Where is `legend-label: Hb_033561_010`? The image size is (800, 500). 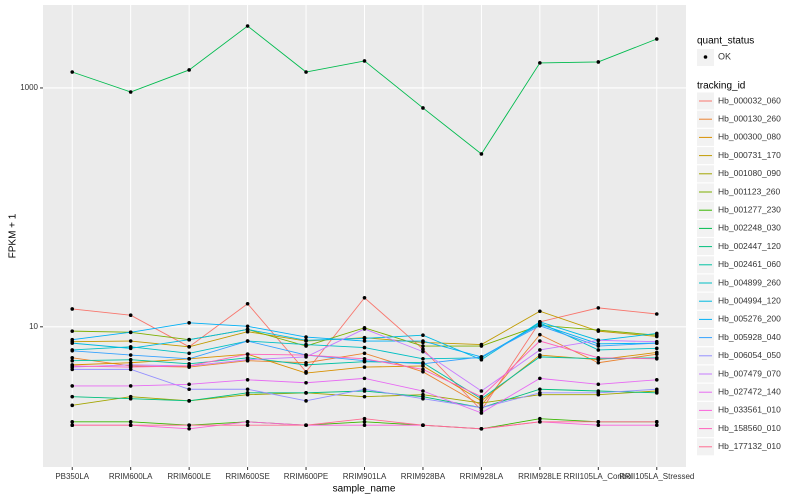
legend-label: Hb_033561_010 is located at coordinates (749, 410).